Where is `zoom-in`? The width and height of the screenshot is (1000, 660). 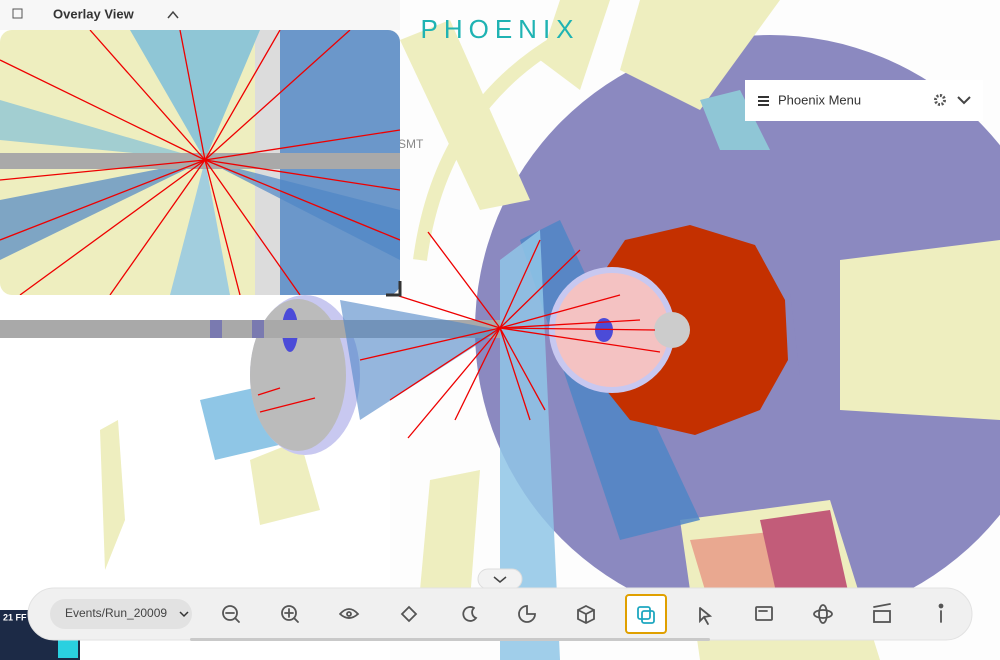 zoom-in is located at coordinates (290, 614).